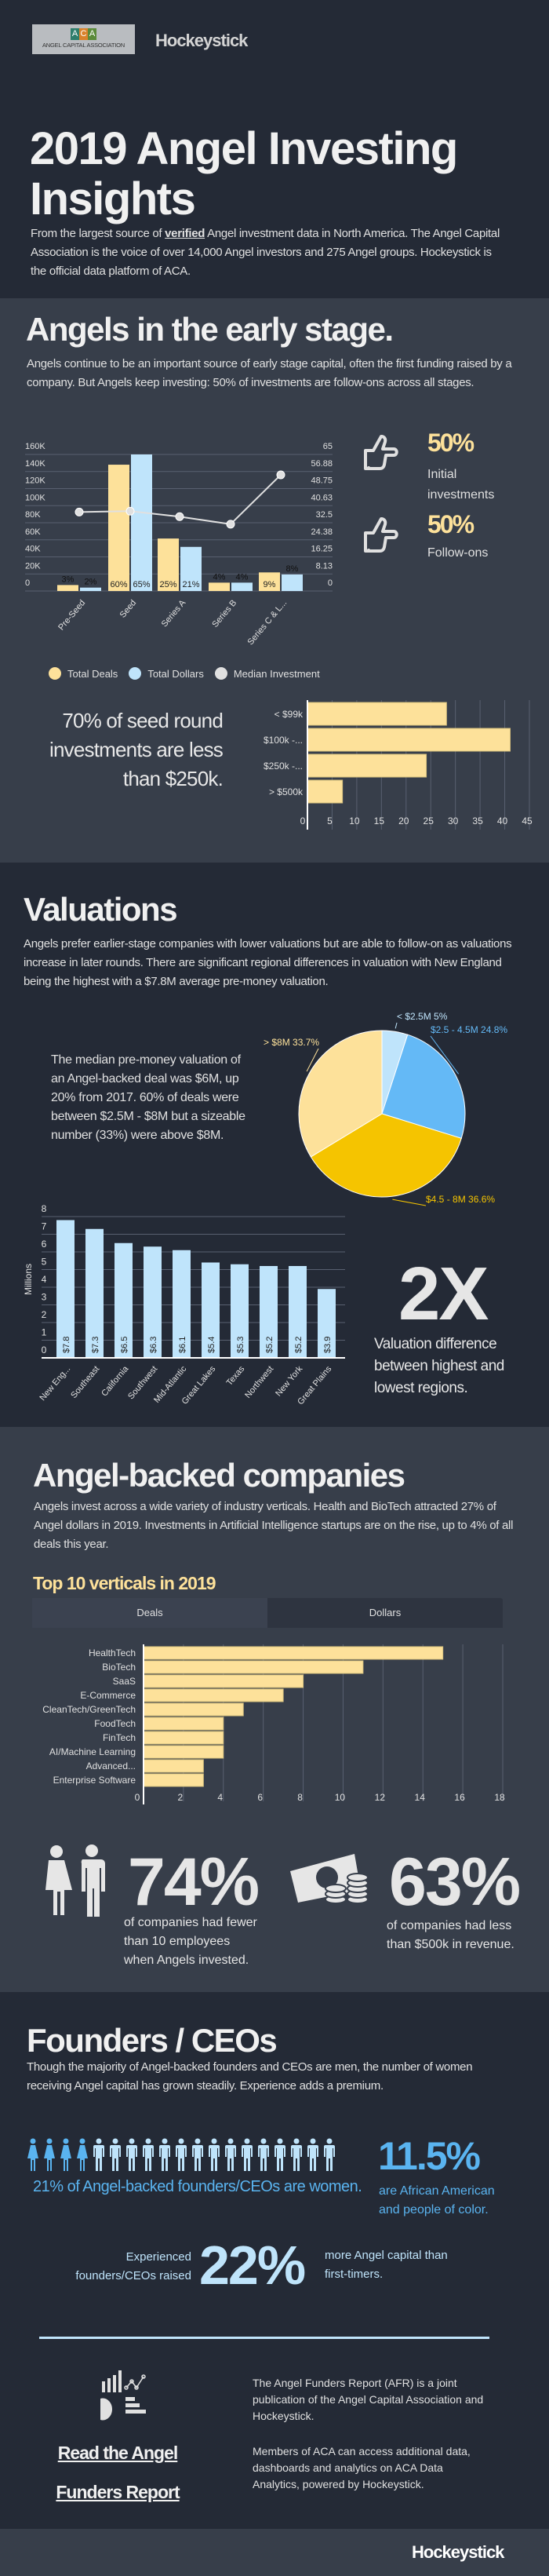 Image resolution: width=549 pixels, height=2576 pixels. Describe the element at coordinates (276, 673) in the screenshot. I see `legend-label: Median Investment` at that location.